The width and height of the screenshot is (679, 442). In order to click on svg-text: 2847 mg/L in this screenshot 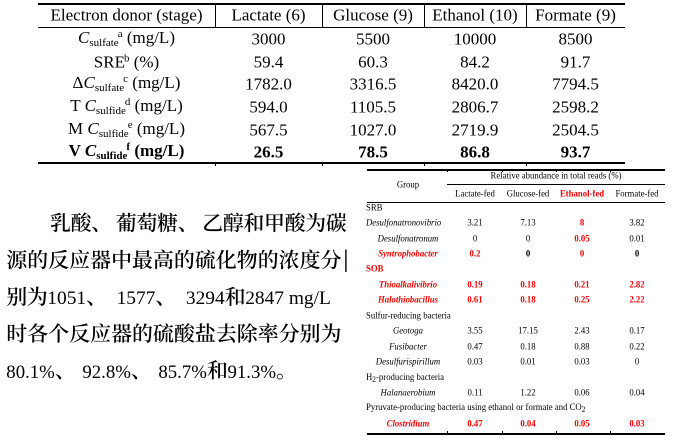, I will do `click(288, 298)`.